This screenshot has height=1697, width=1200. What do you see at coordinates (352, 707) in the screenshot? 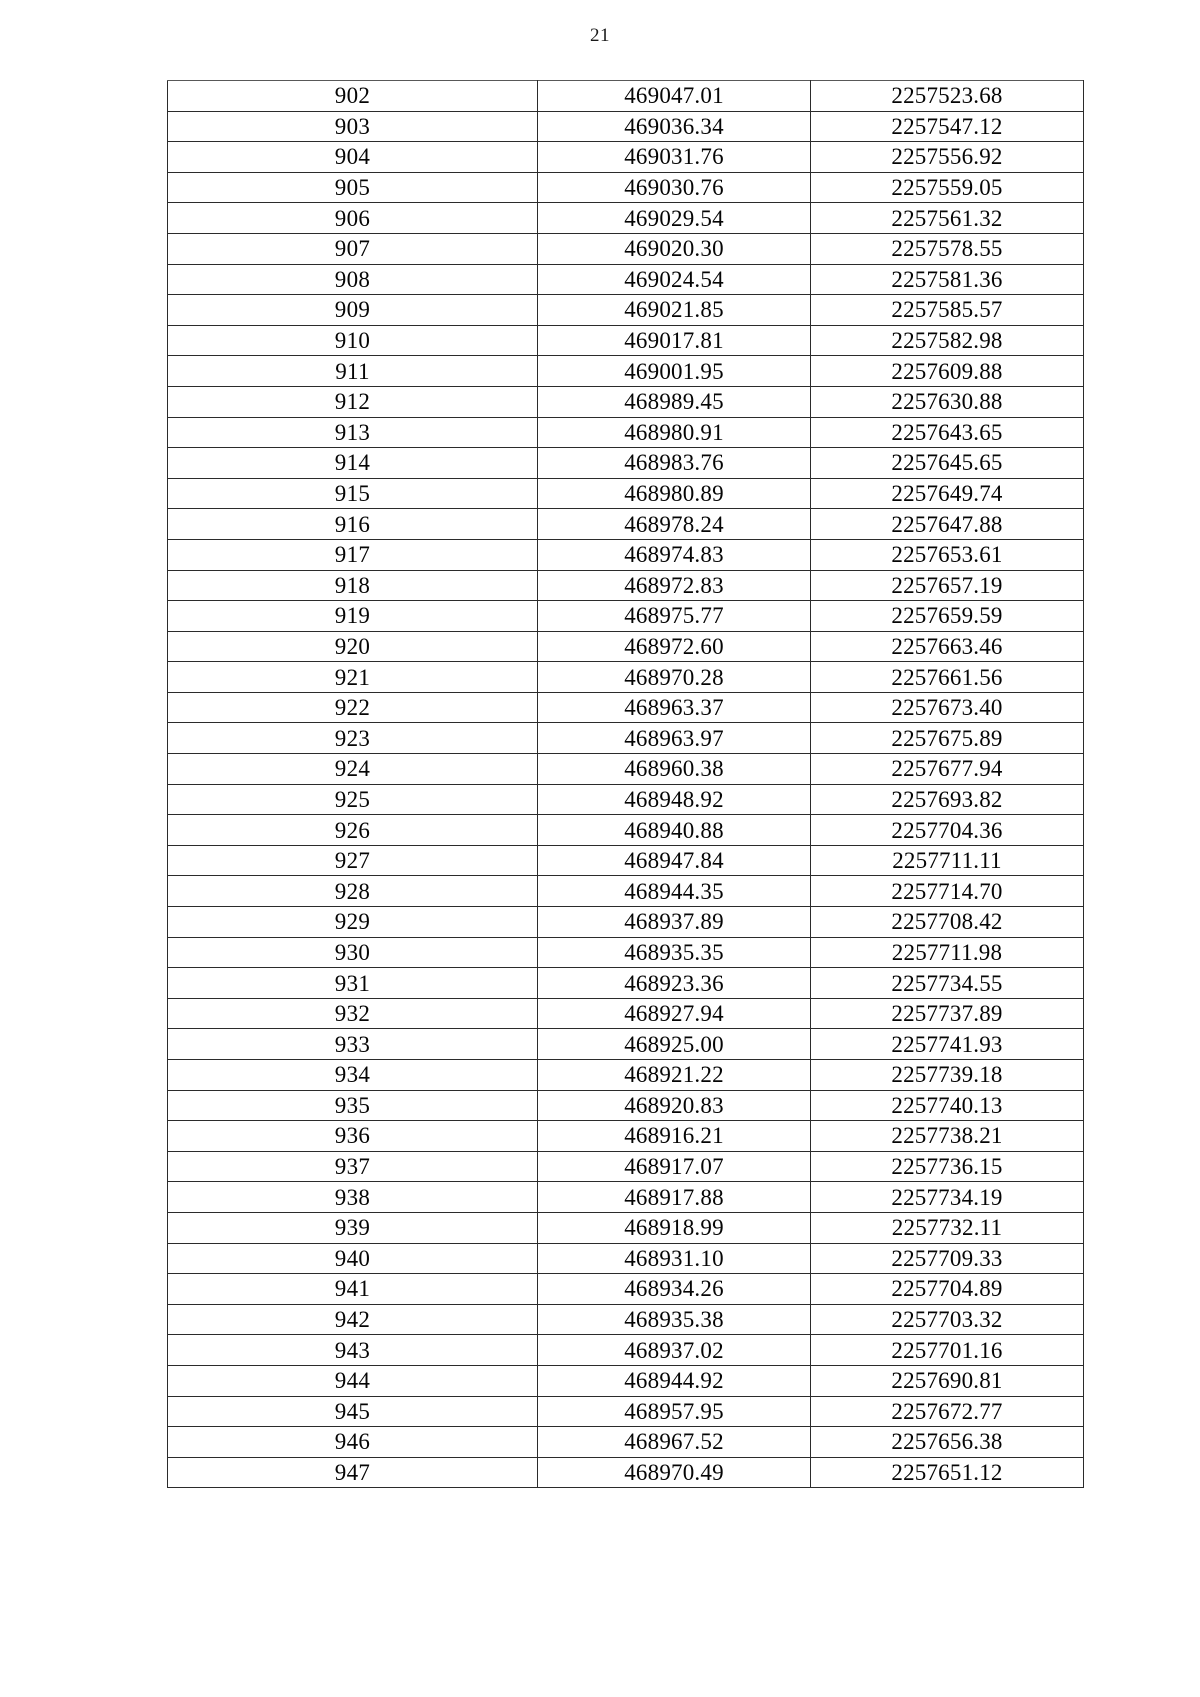
I see `cell-point-id: 922` at bounding box center [352, 707].